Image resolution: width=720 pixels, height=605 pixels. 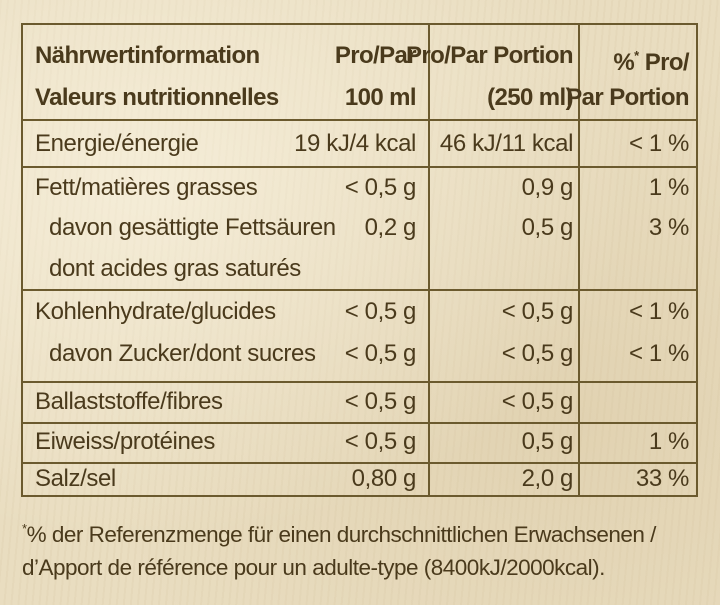 I want to click on header-portion-line1: Pro/Par Portion, so click(x=489, y=55).